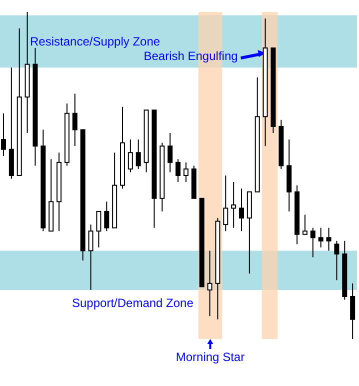 This screenshot has width=359, height=386. I want to click on band-label: Support/Demand Zone, so click(133, 303).